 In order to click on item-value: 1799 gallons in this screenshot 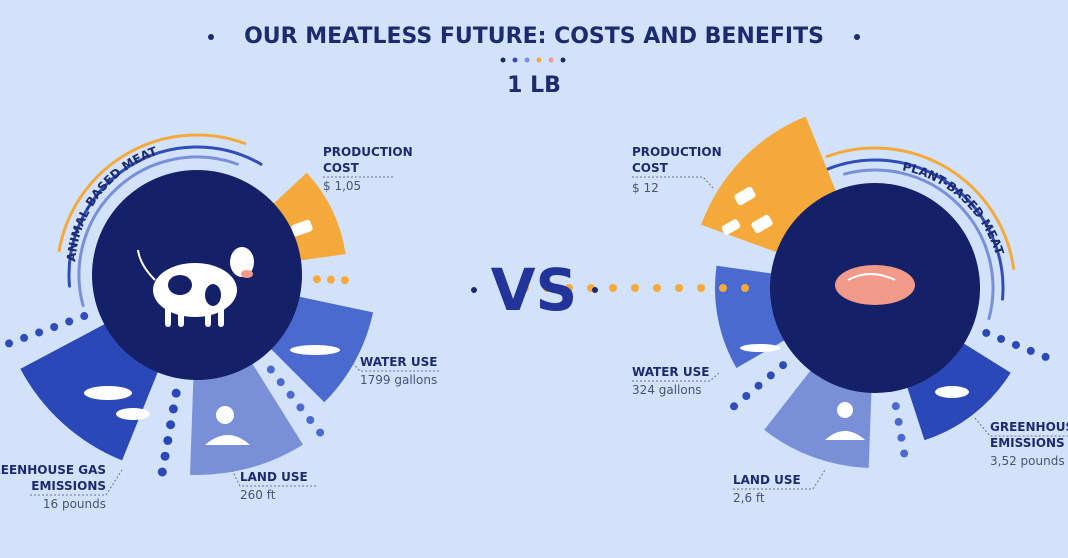, I will do `click(398, 380)`.